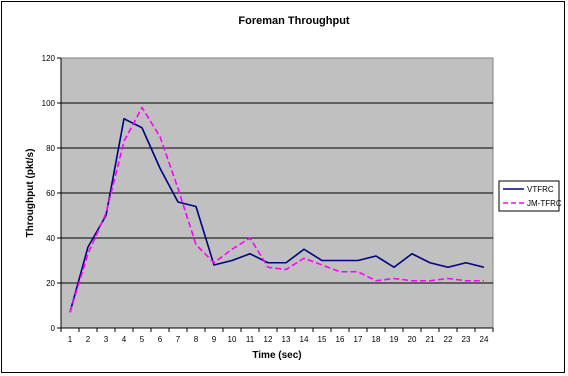 The image size is (568, 376). I want to click on legend: VTFRC JM-TFRC, so click(530, 196).